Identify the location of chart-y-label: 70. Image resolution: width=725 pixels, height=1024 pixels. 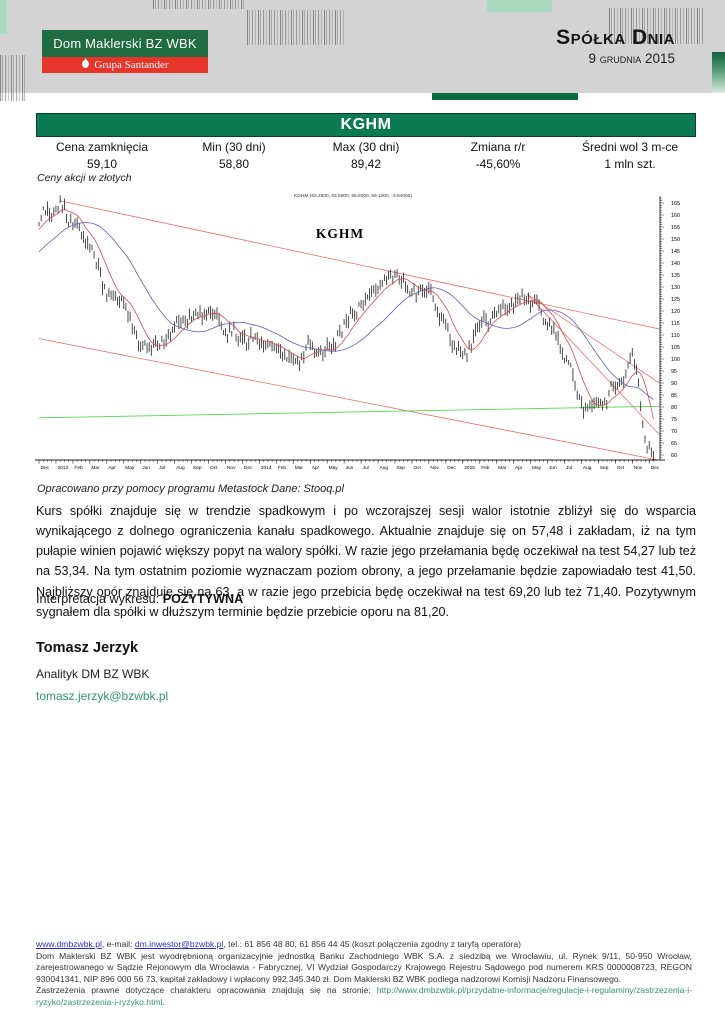
(674, 432).